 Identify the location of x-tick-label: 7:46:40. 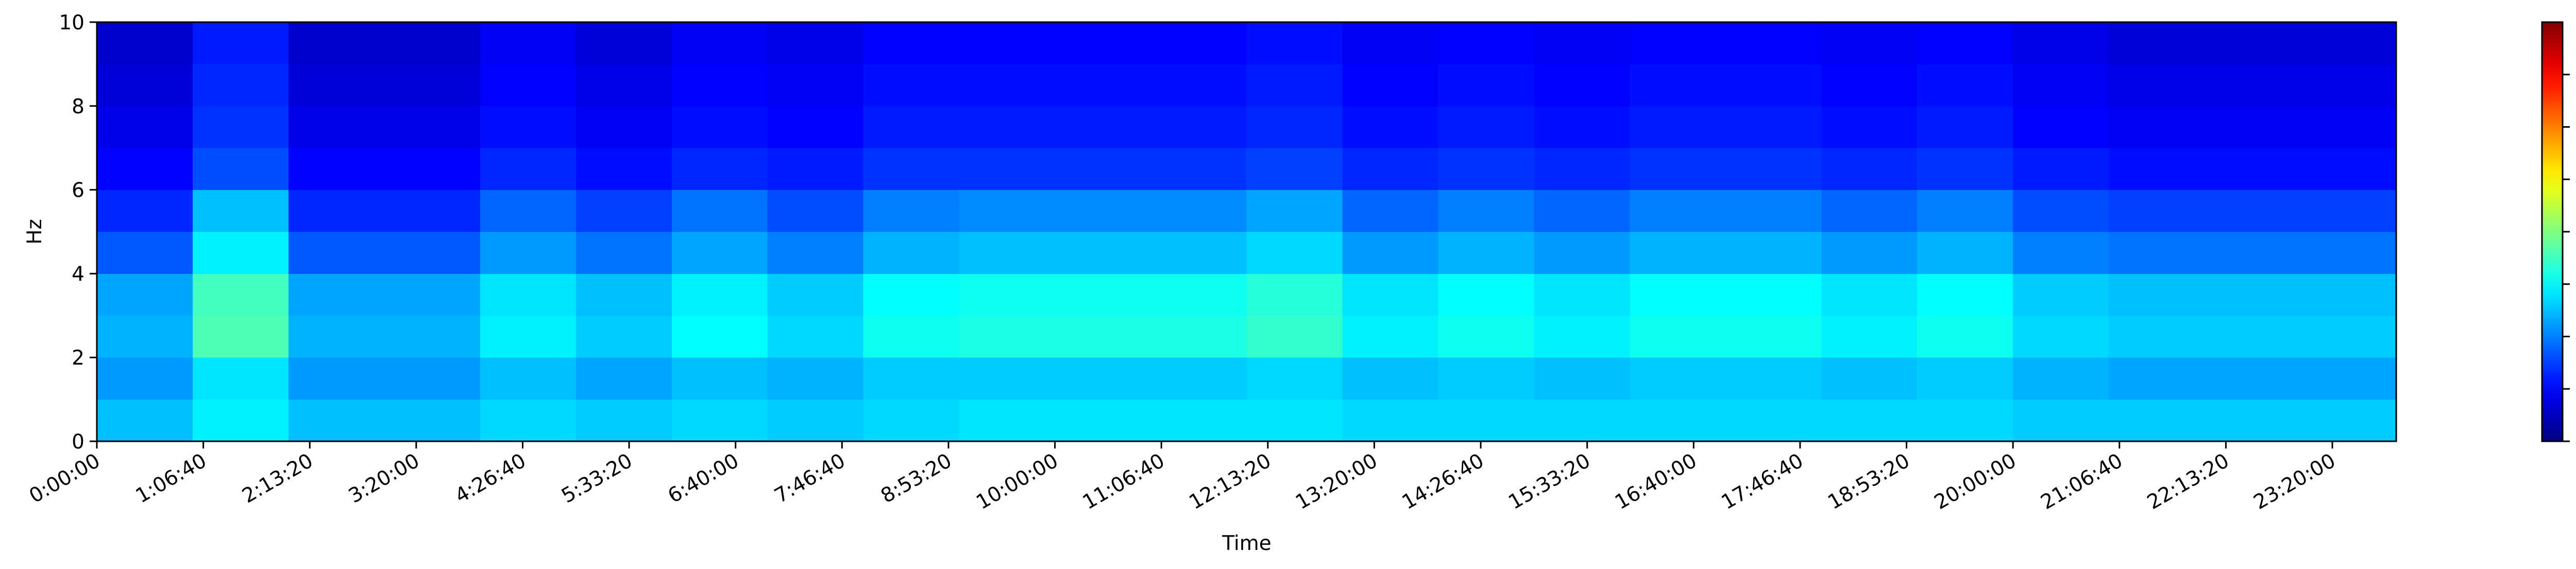
(810, 478).